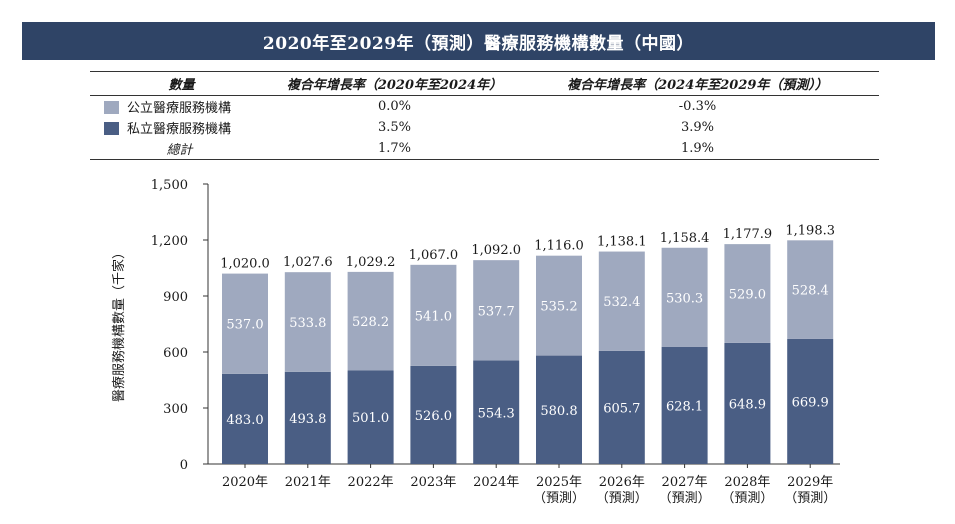 The height and width of the screenshot is (524, 955). I want to click on cagr-row-label: 總計, so click(181, 149).